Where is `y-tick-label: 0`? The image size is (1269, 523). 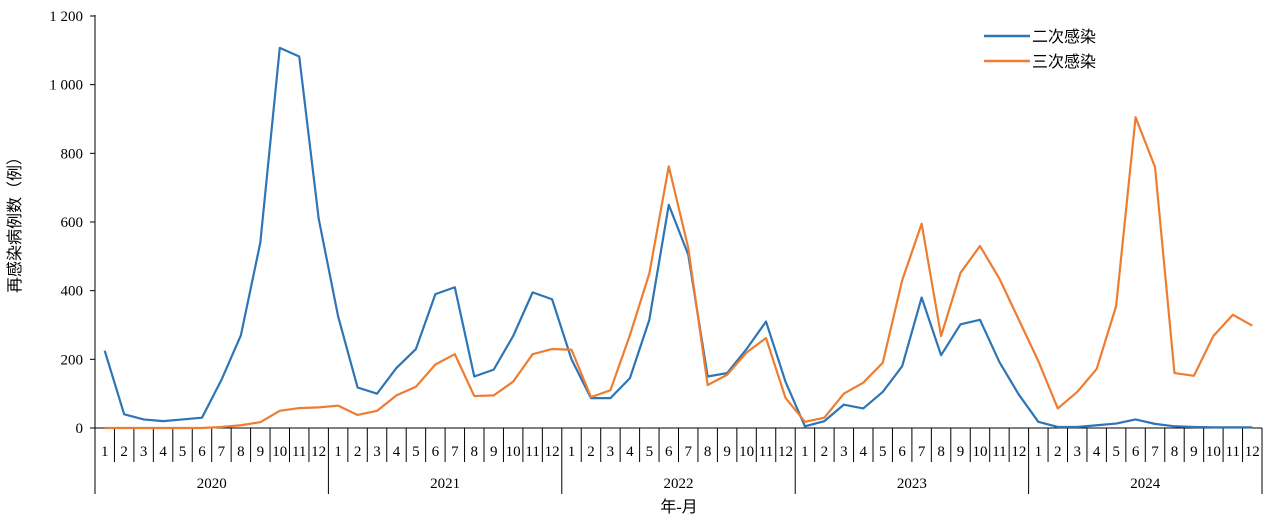
y-tick-label: 0 is located at coordinates (80, 429).